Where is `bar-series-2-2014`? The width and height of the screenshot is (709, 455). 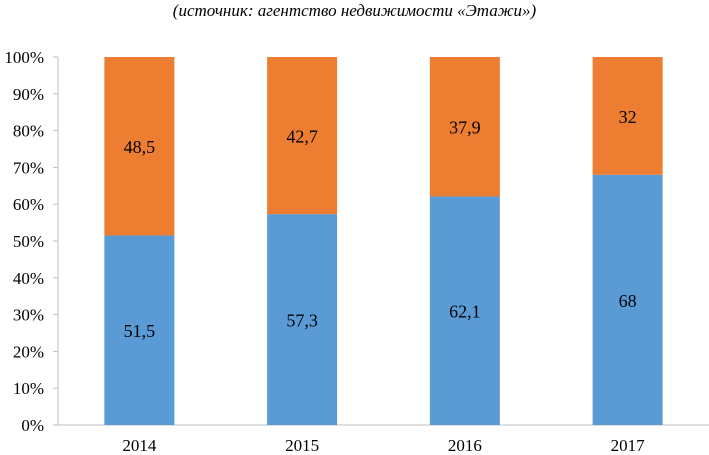
bar-series-2-2014 is located at coordinates (139, 146).